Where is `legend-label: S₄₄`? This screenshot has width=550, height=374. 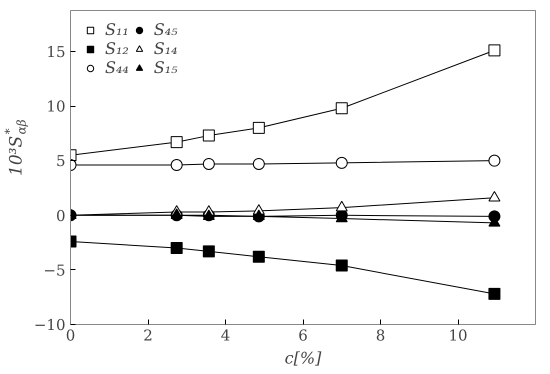
legend-label: S₄₄ is located at coordinates (117, 67).